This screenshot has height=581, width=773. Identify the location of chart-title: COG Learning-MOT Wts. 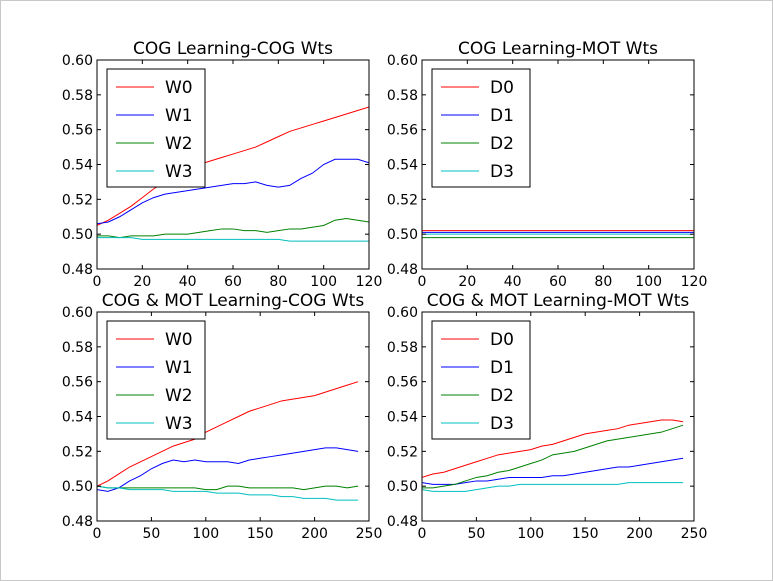
(558, 49).